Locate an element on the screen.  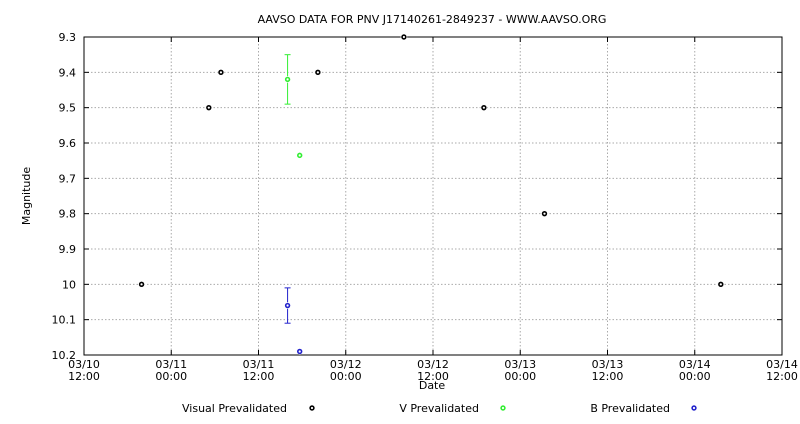
y-tick-label: 10.1 is located at coordinates (64, 320).